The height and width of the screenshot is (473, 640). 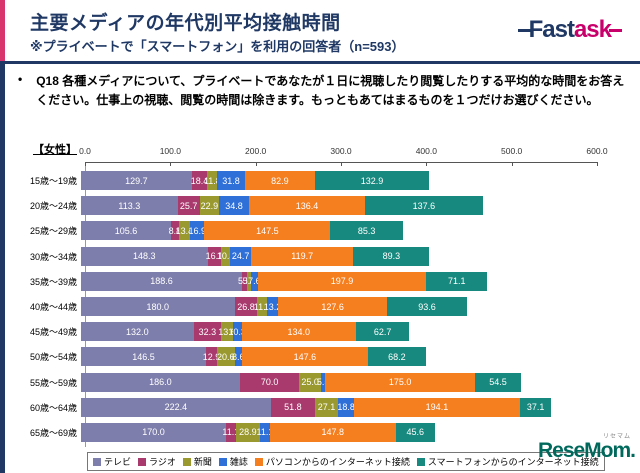 What do you see at coordinates (53, 281) in the screenshot?
I see `age-group-label: 35歳～39歳` at bounding box center [53, 281].